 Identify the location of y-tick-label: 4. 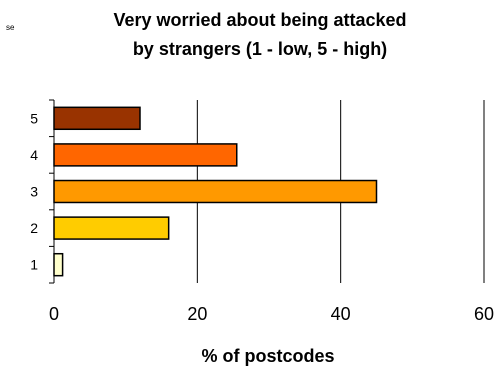
(34, 155).